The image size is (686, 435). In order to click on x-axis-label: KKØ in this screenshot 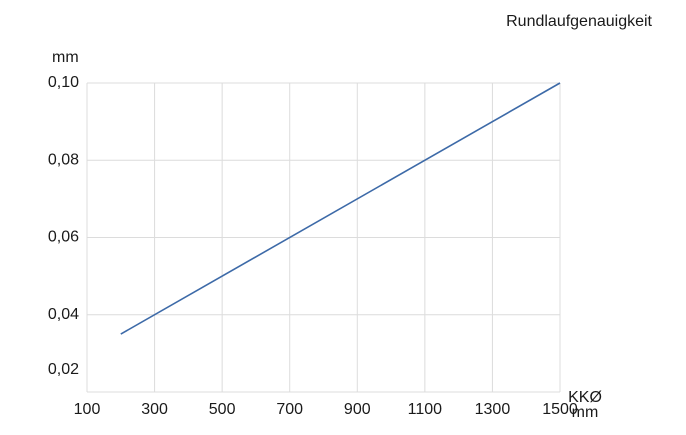, I will do `click(585, 397)`.